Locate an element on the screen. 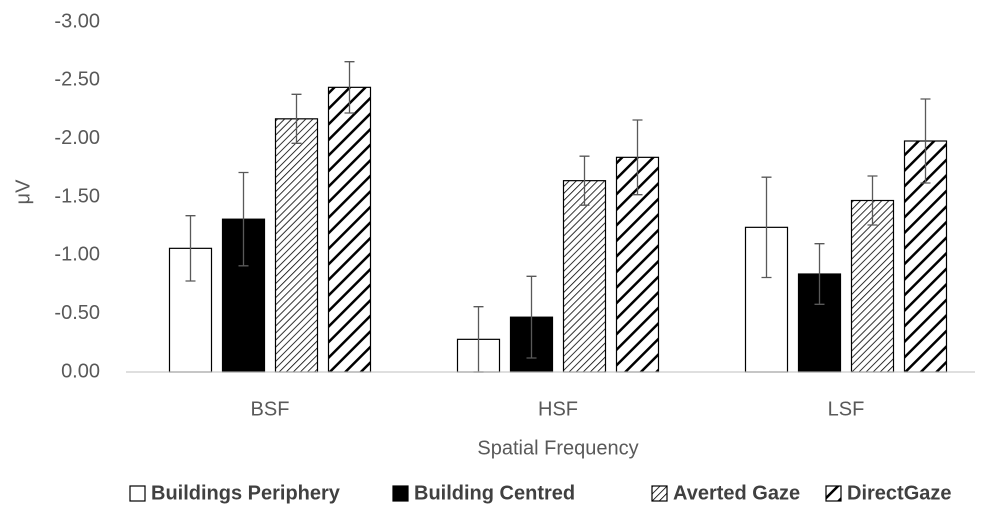 Image resolution: width=981 pixels, height=510 pixels. y-tick-label: -3.00 is located at coordinates (77, 21).